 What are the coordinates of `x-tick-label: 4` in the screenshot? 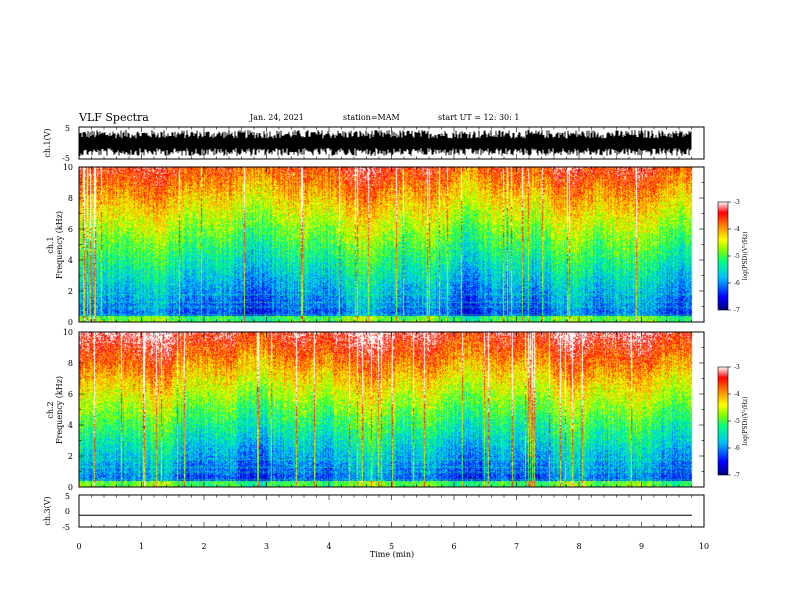 It's located at (328, 546).